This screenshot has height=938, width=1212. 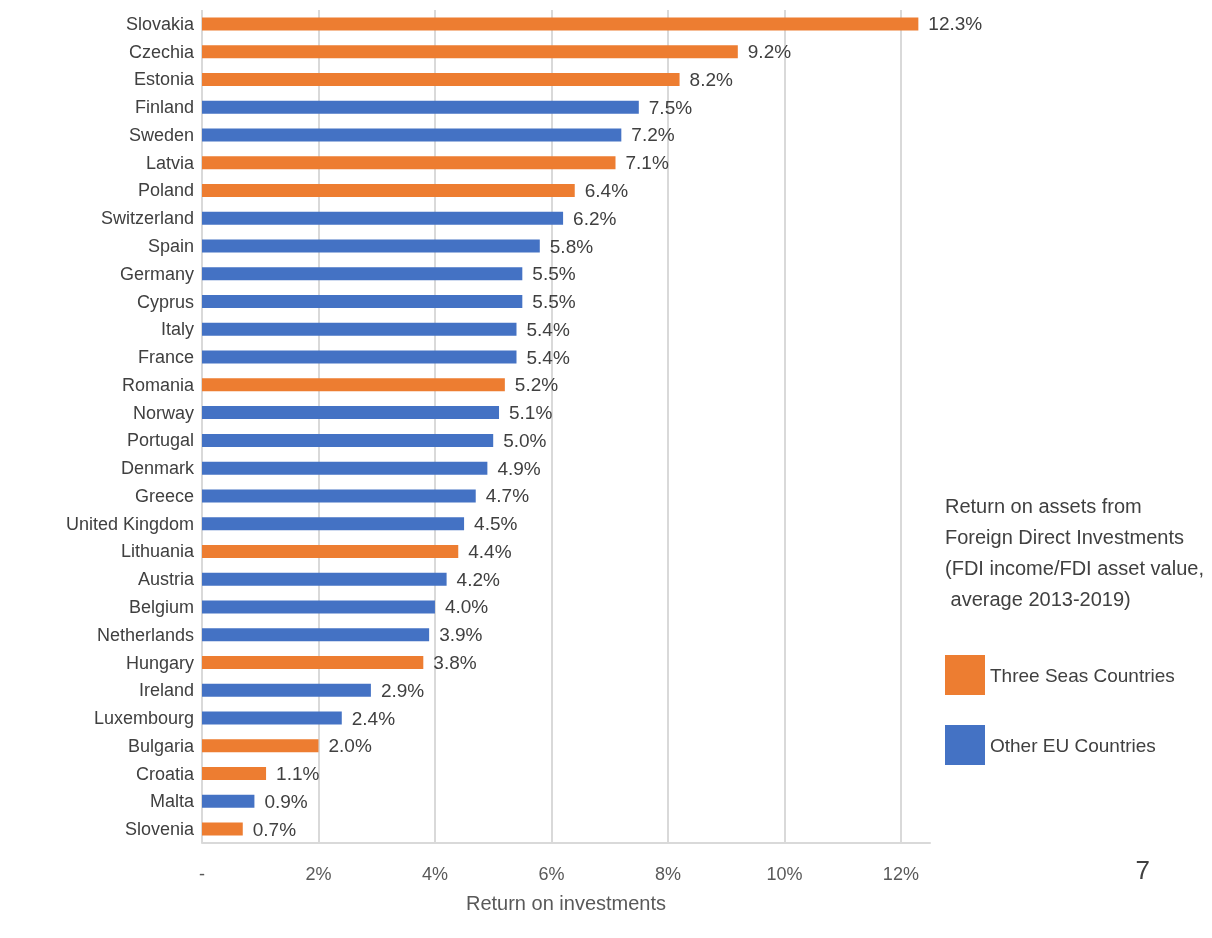 What do you see at coordinates (274, 829) in the screenshot?
I see `data-label: 0.7%` at bounding box center [274, 829].